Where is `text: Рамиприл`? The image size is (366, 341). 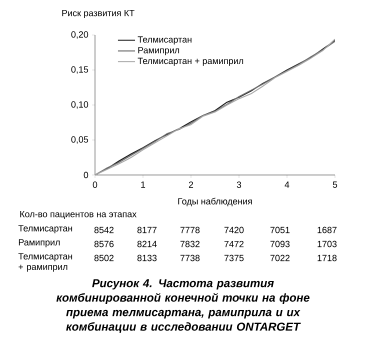 text: Рамиприл is located at coordinates (39, 243).